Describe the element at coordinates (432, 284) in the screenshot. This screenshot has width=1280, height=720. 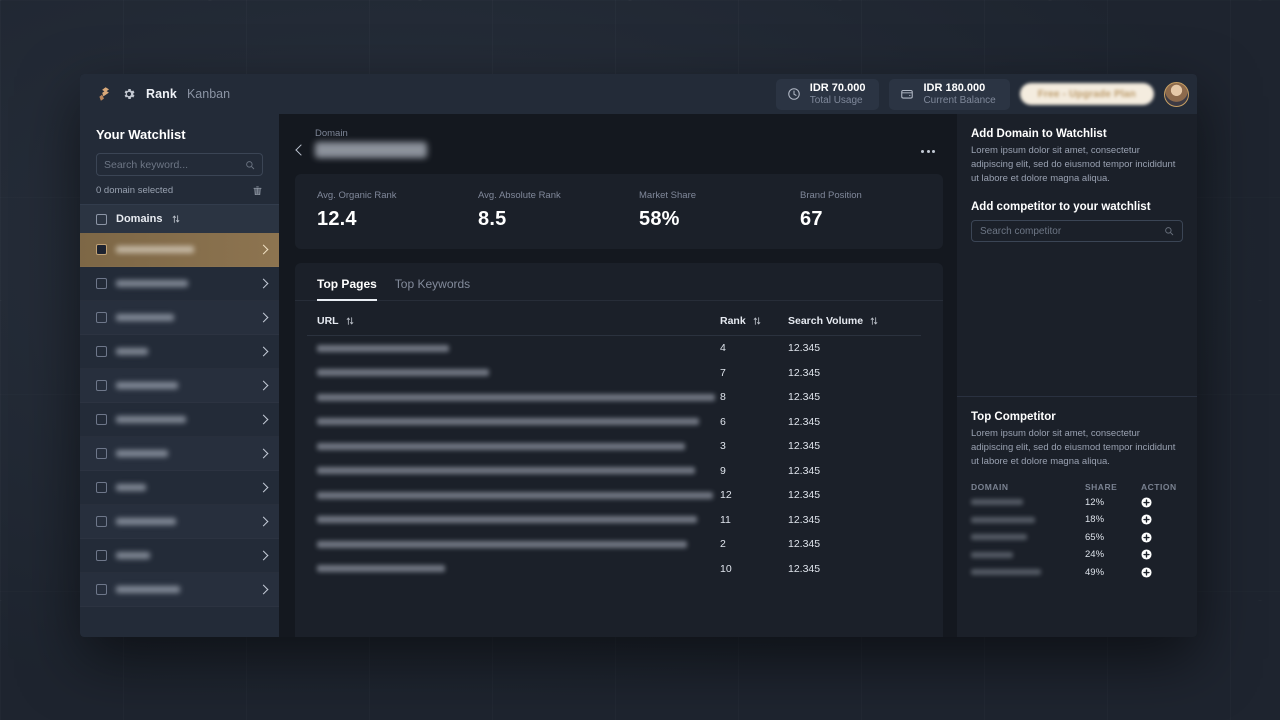
I see `tab-top-keywords: Top Keywords` at that location.